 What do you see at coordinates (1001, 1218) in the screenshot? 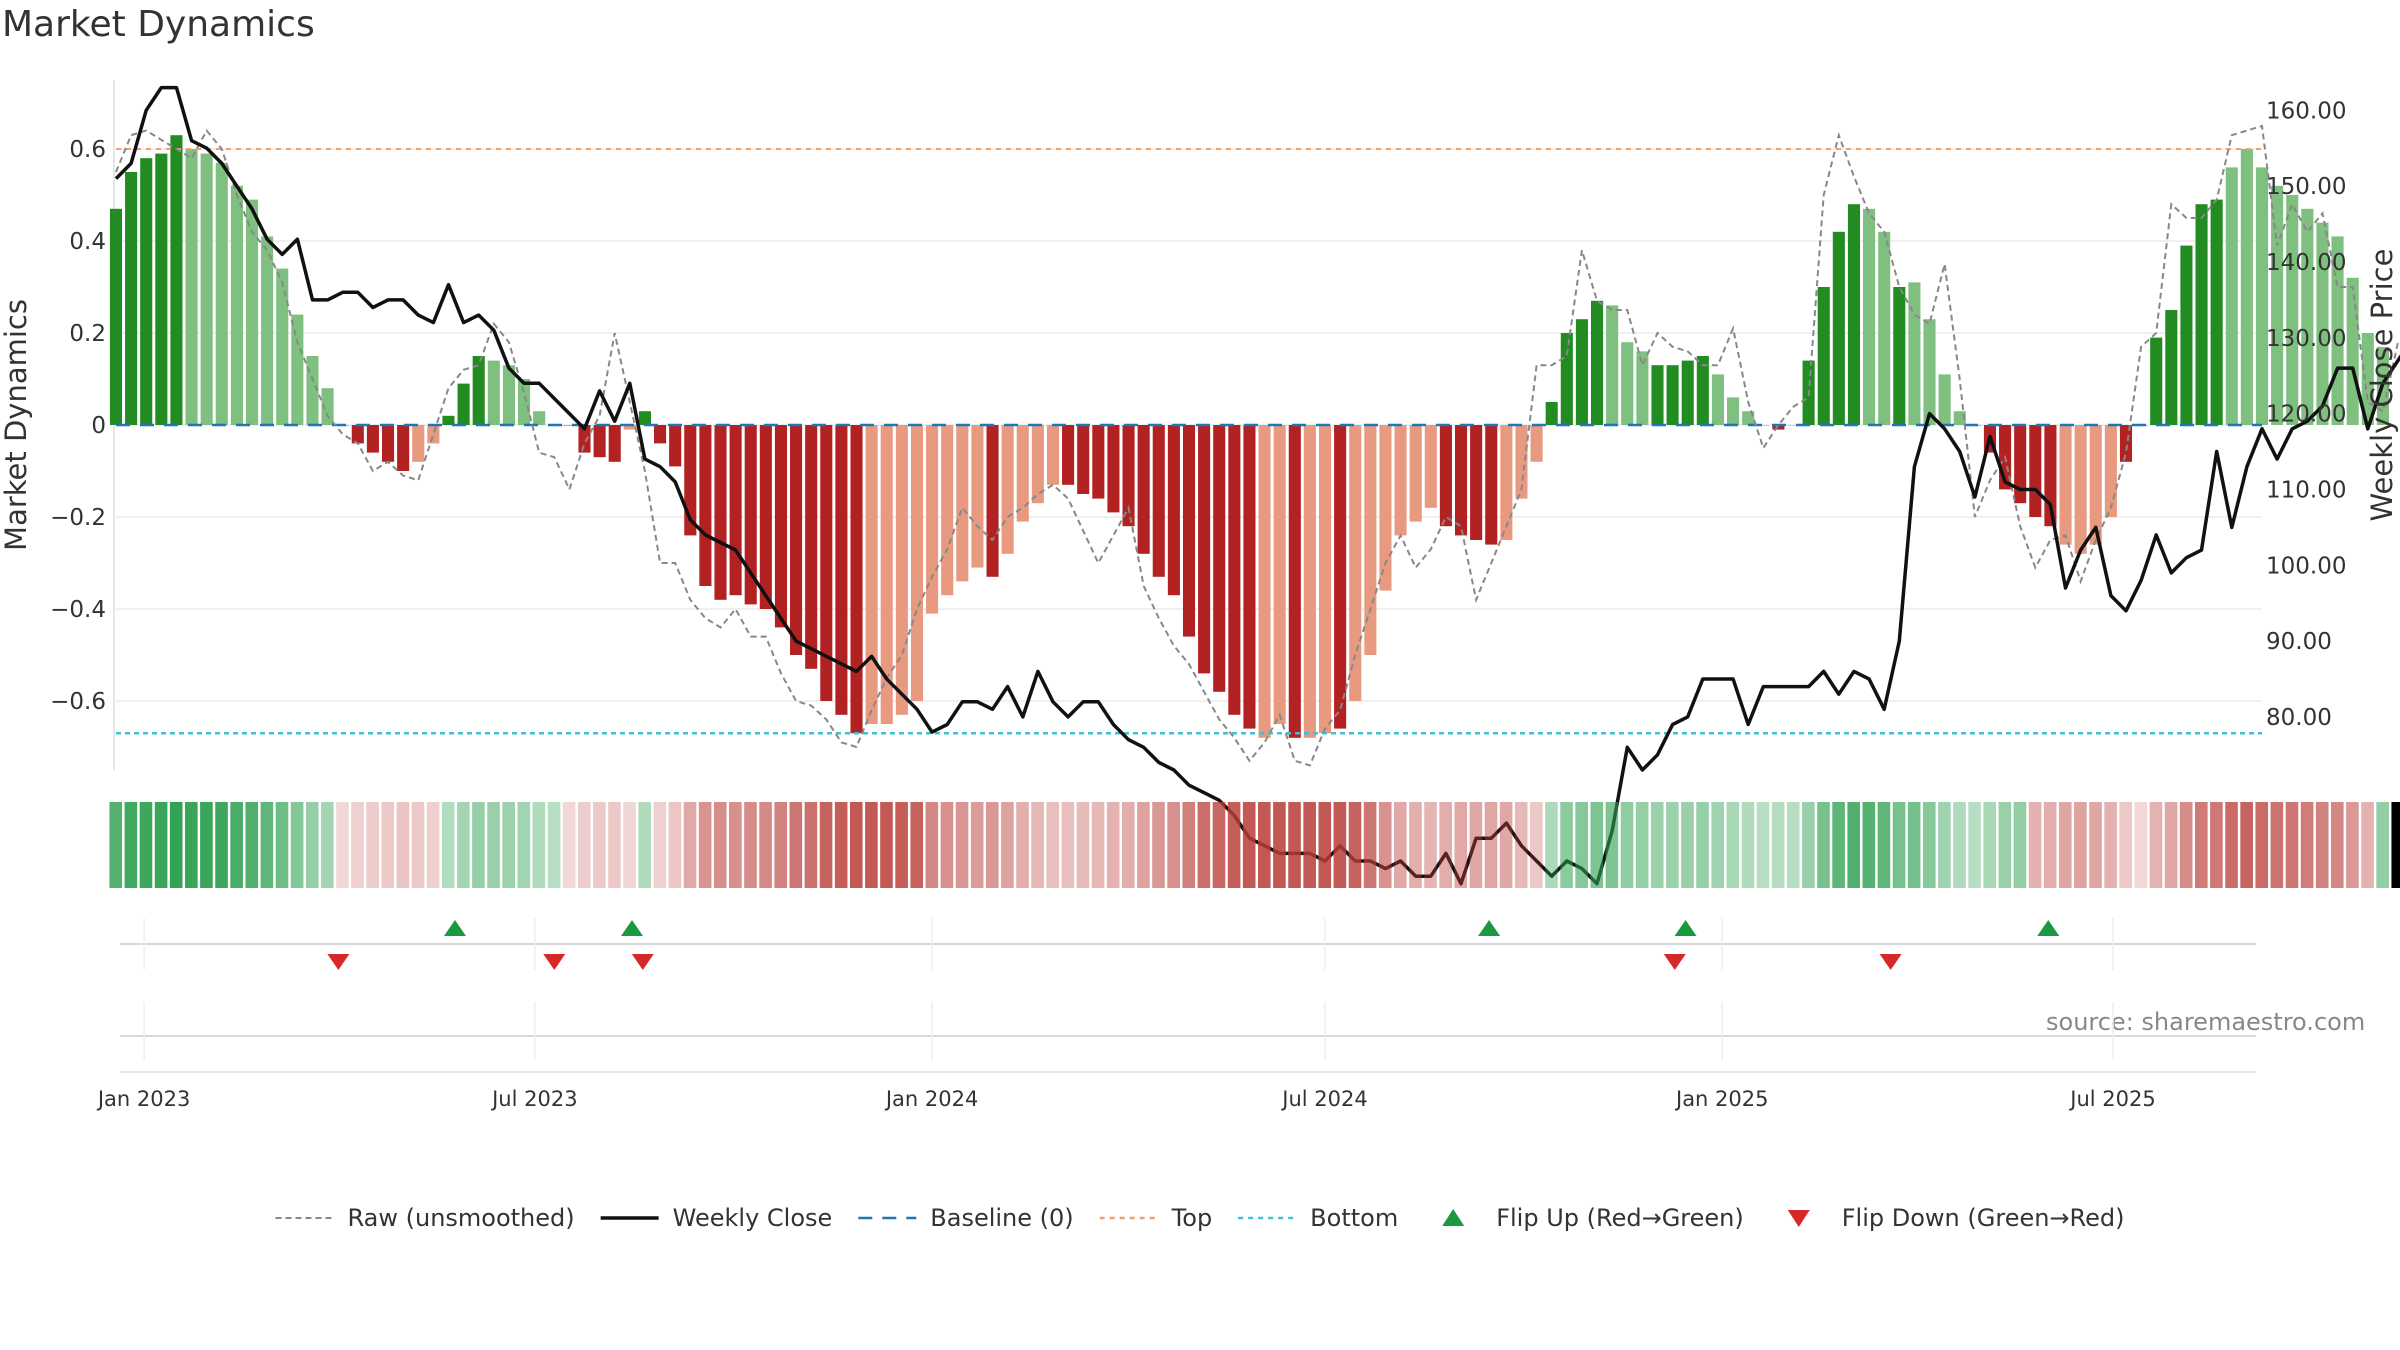
I see `legend-label: Baseline (0)` at bounding box center [1001, 1218].